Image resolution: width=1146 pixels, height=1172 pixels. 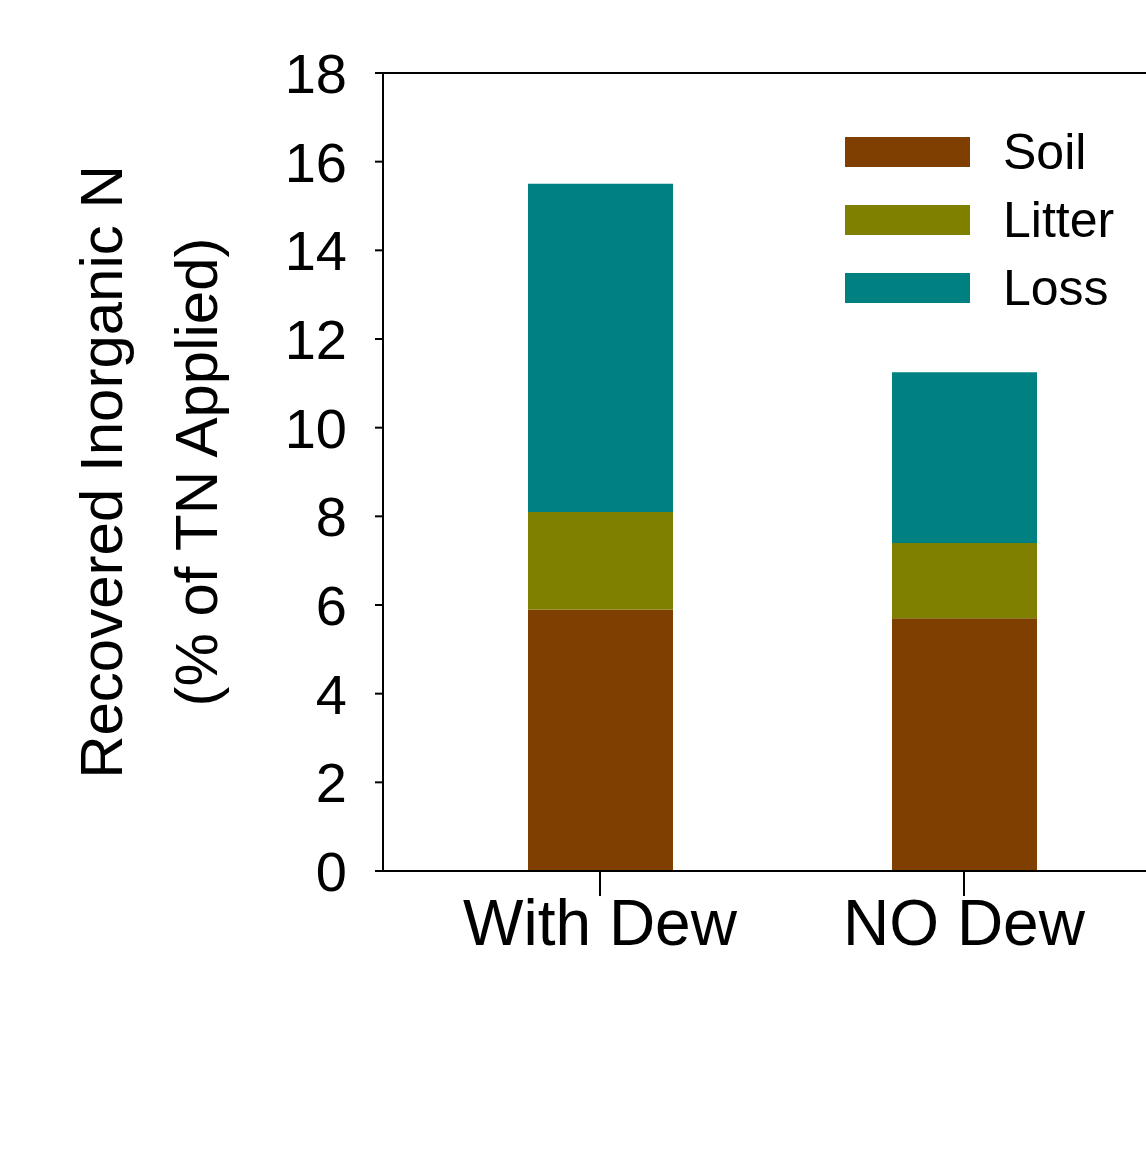 What do you see at coordinates (315, 73) in the screenshot?
I see `y-tick-label: 18` at bounding box center [315, 73].